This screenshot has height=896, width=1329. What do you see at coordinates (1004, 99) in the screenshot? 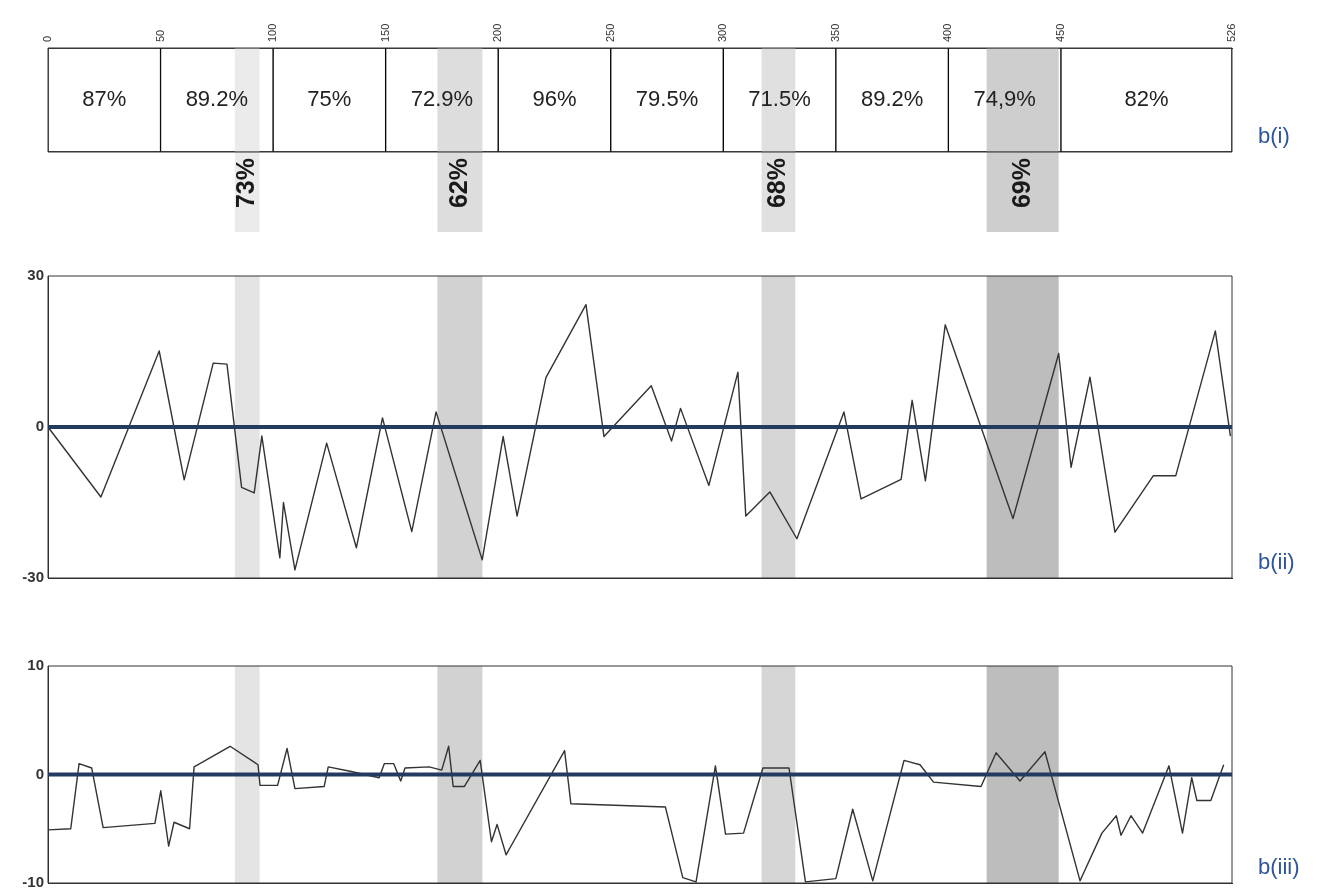
I see `series-label: 74,9%` at bounding box center [1004, 99].